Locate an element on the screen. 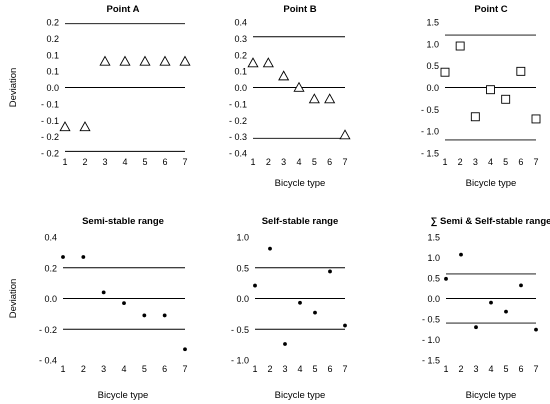 The height and width of the screenshot is (404, 550). y-tick-label: 0.3 is located at coordinates (240, 39).